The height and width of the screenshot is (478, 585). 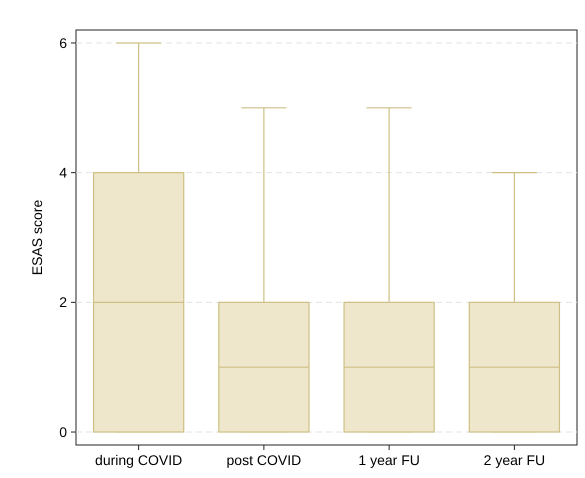 I want to click on y-tick-label: 4, so click(x=63, y=172).